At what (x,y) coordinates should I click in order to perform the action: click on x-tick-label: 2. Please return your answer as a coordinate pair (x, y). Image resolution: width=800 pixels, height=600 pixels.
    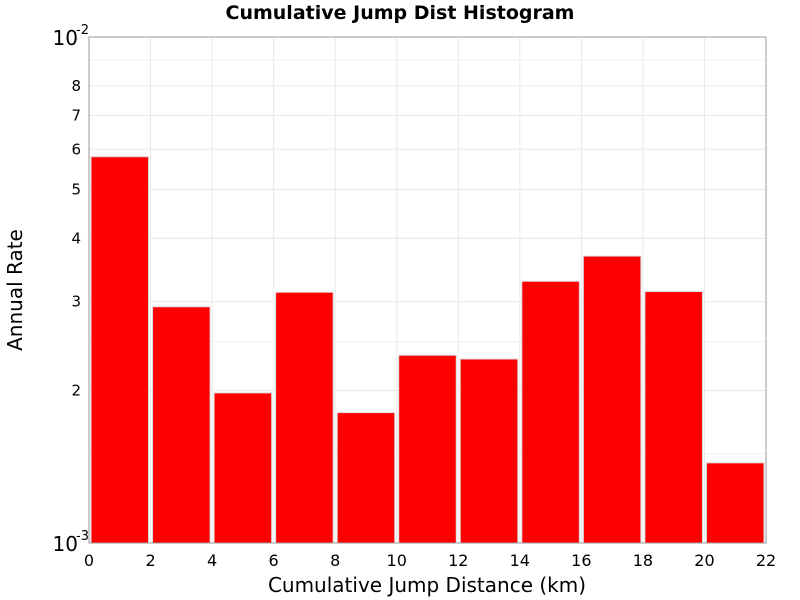
    Looking at the image, I should click on (150, 560).